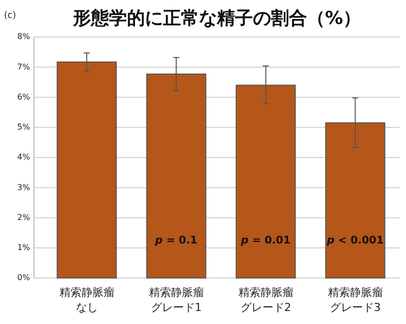 This screenshot has height=324, width=406. Describe the element at coordinates (176, 240) in the screenshot. I see `annotation: p = 0.1` at that location.